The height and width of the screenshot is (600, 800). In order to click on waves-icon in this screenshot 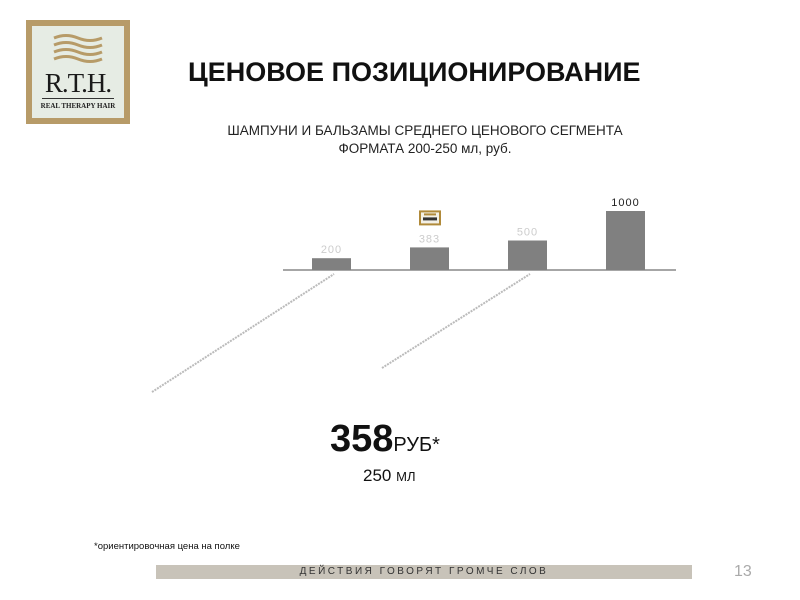, I will do `click(78, 48)`.